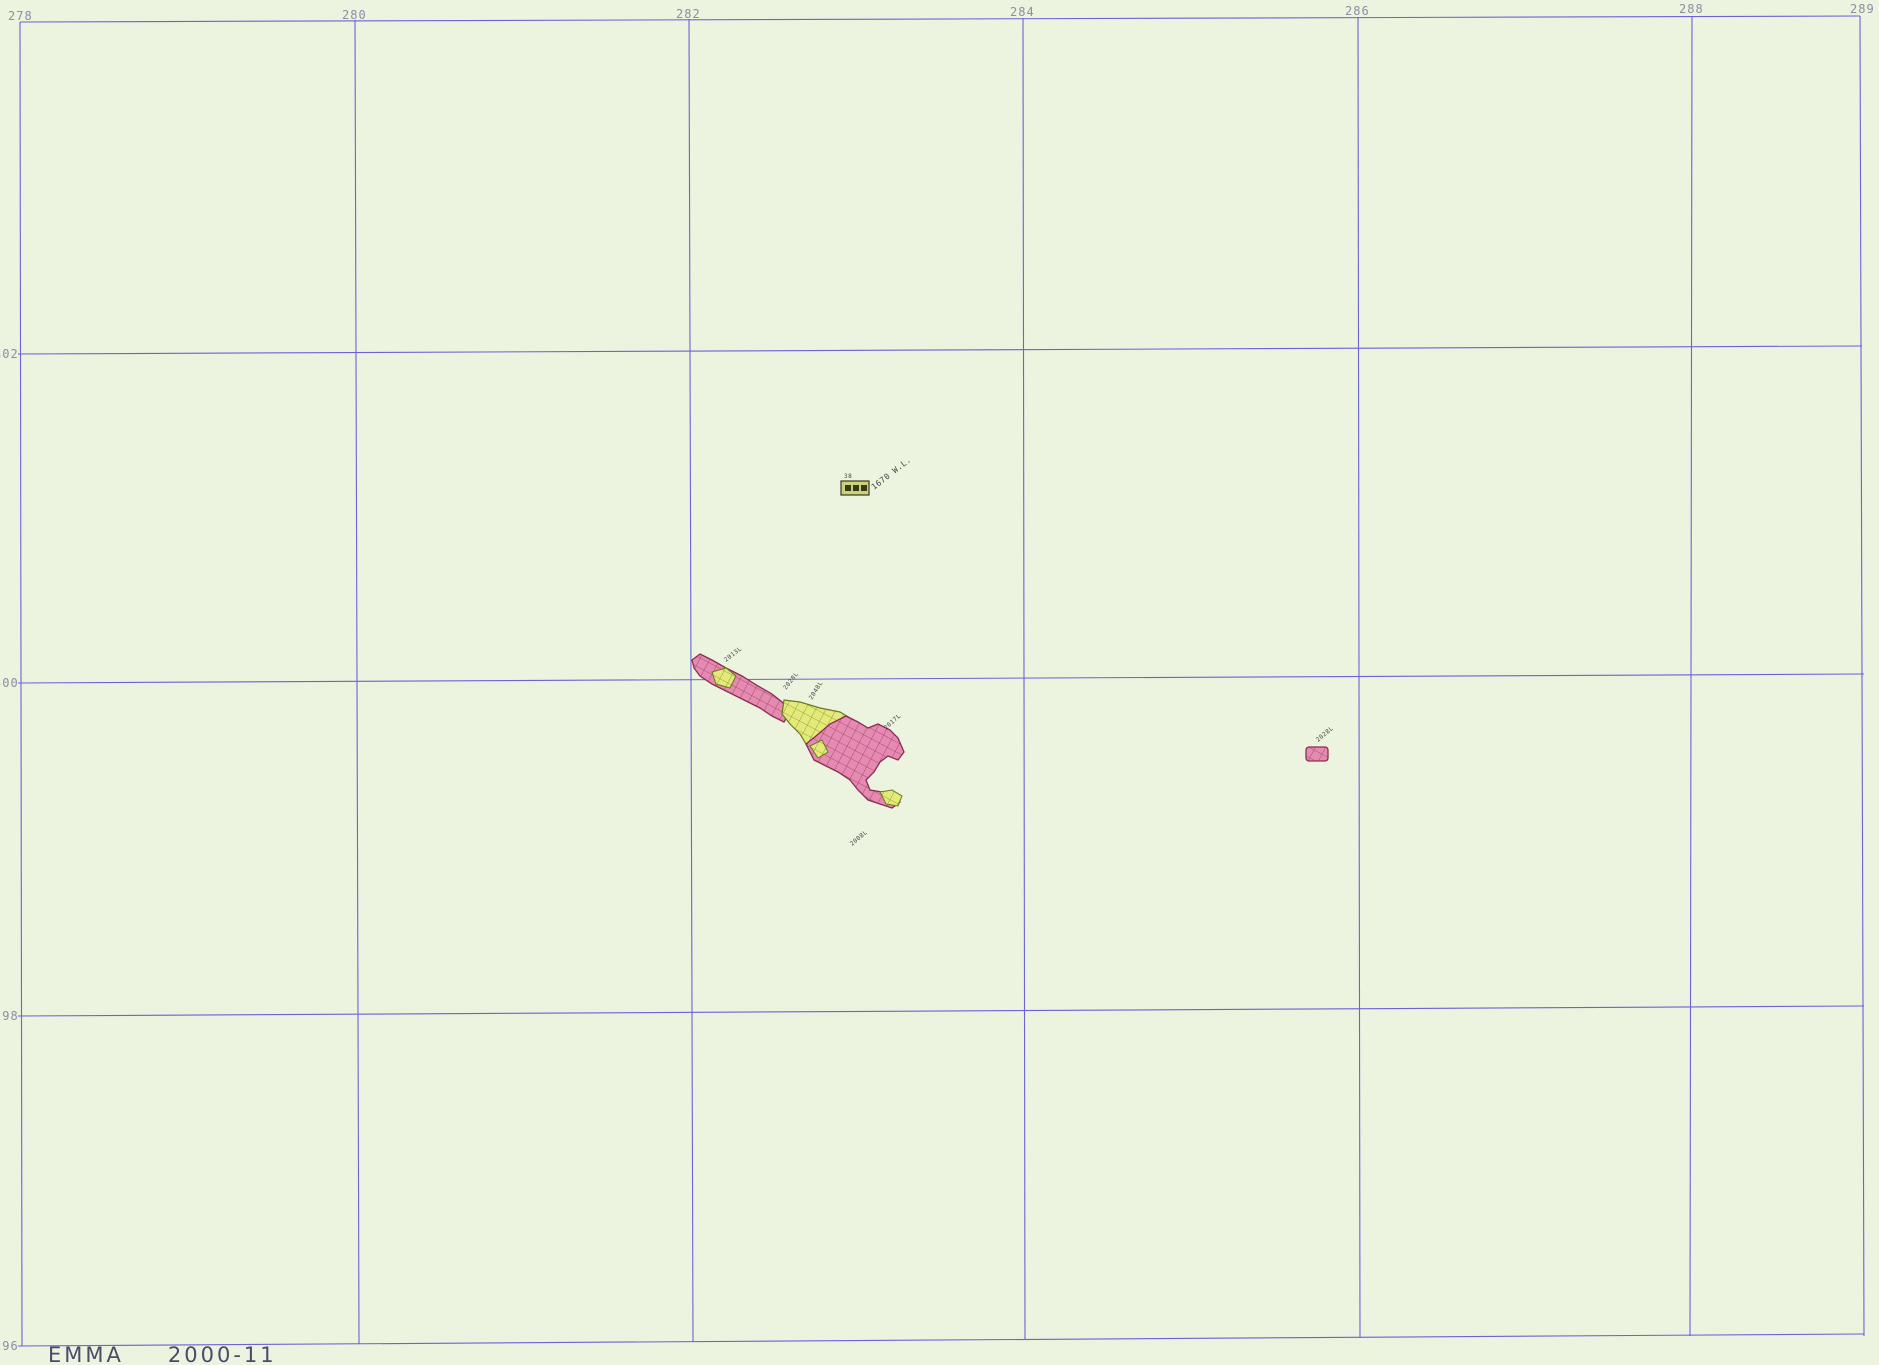 This screenshot has height=1365, width=1879. Describe the element at coordinates (1862, 676) in the screenshot. I see `gridline-e289` at that location.